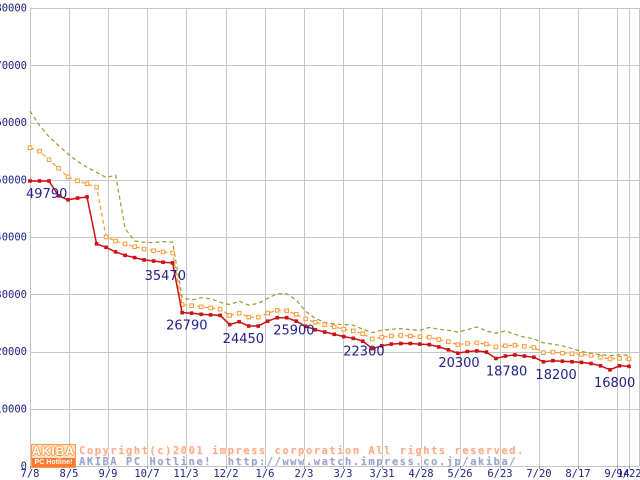 The height and width of the screenshot is (480, 640). Describe the element at coordinates (614, 383) in the screenshot. I see `price-label: 16800` at that location.